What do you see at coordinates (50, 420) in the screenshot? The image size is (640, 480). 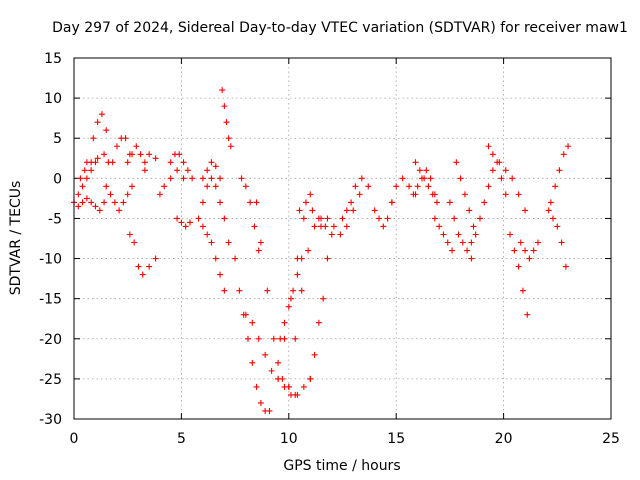 I see `y-tick-label: -30` at bounding box center [50, 420].